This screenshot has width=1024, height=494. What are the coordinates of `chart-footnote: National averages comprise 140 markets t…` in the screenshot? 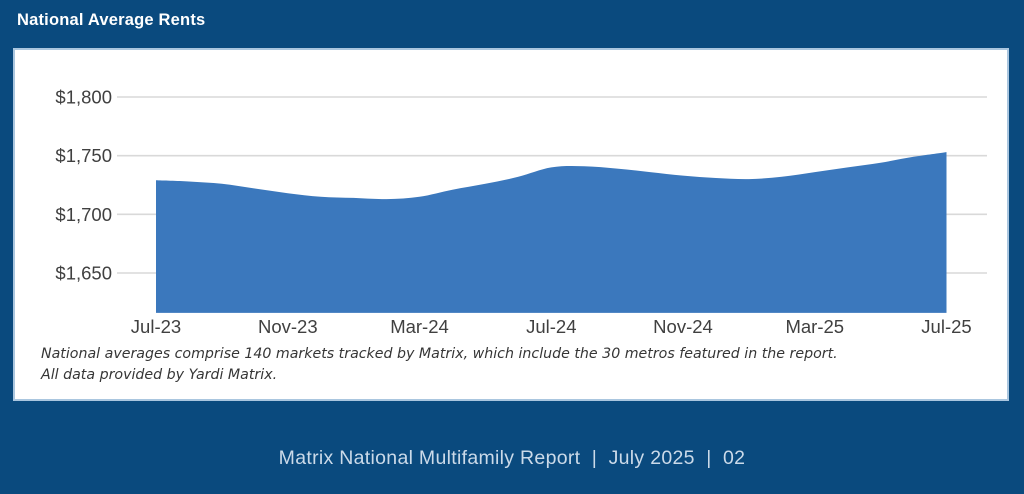 It's located at (511, 365).